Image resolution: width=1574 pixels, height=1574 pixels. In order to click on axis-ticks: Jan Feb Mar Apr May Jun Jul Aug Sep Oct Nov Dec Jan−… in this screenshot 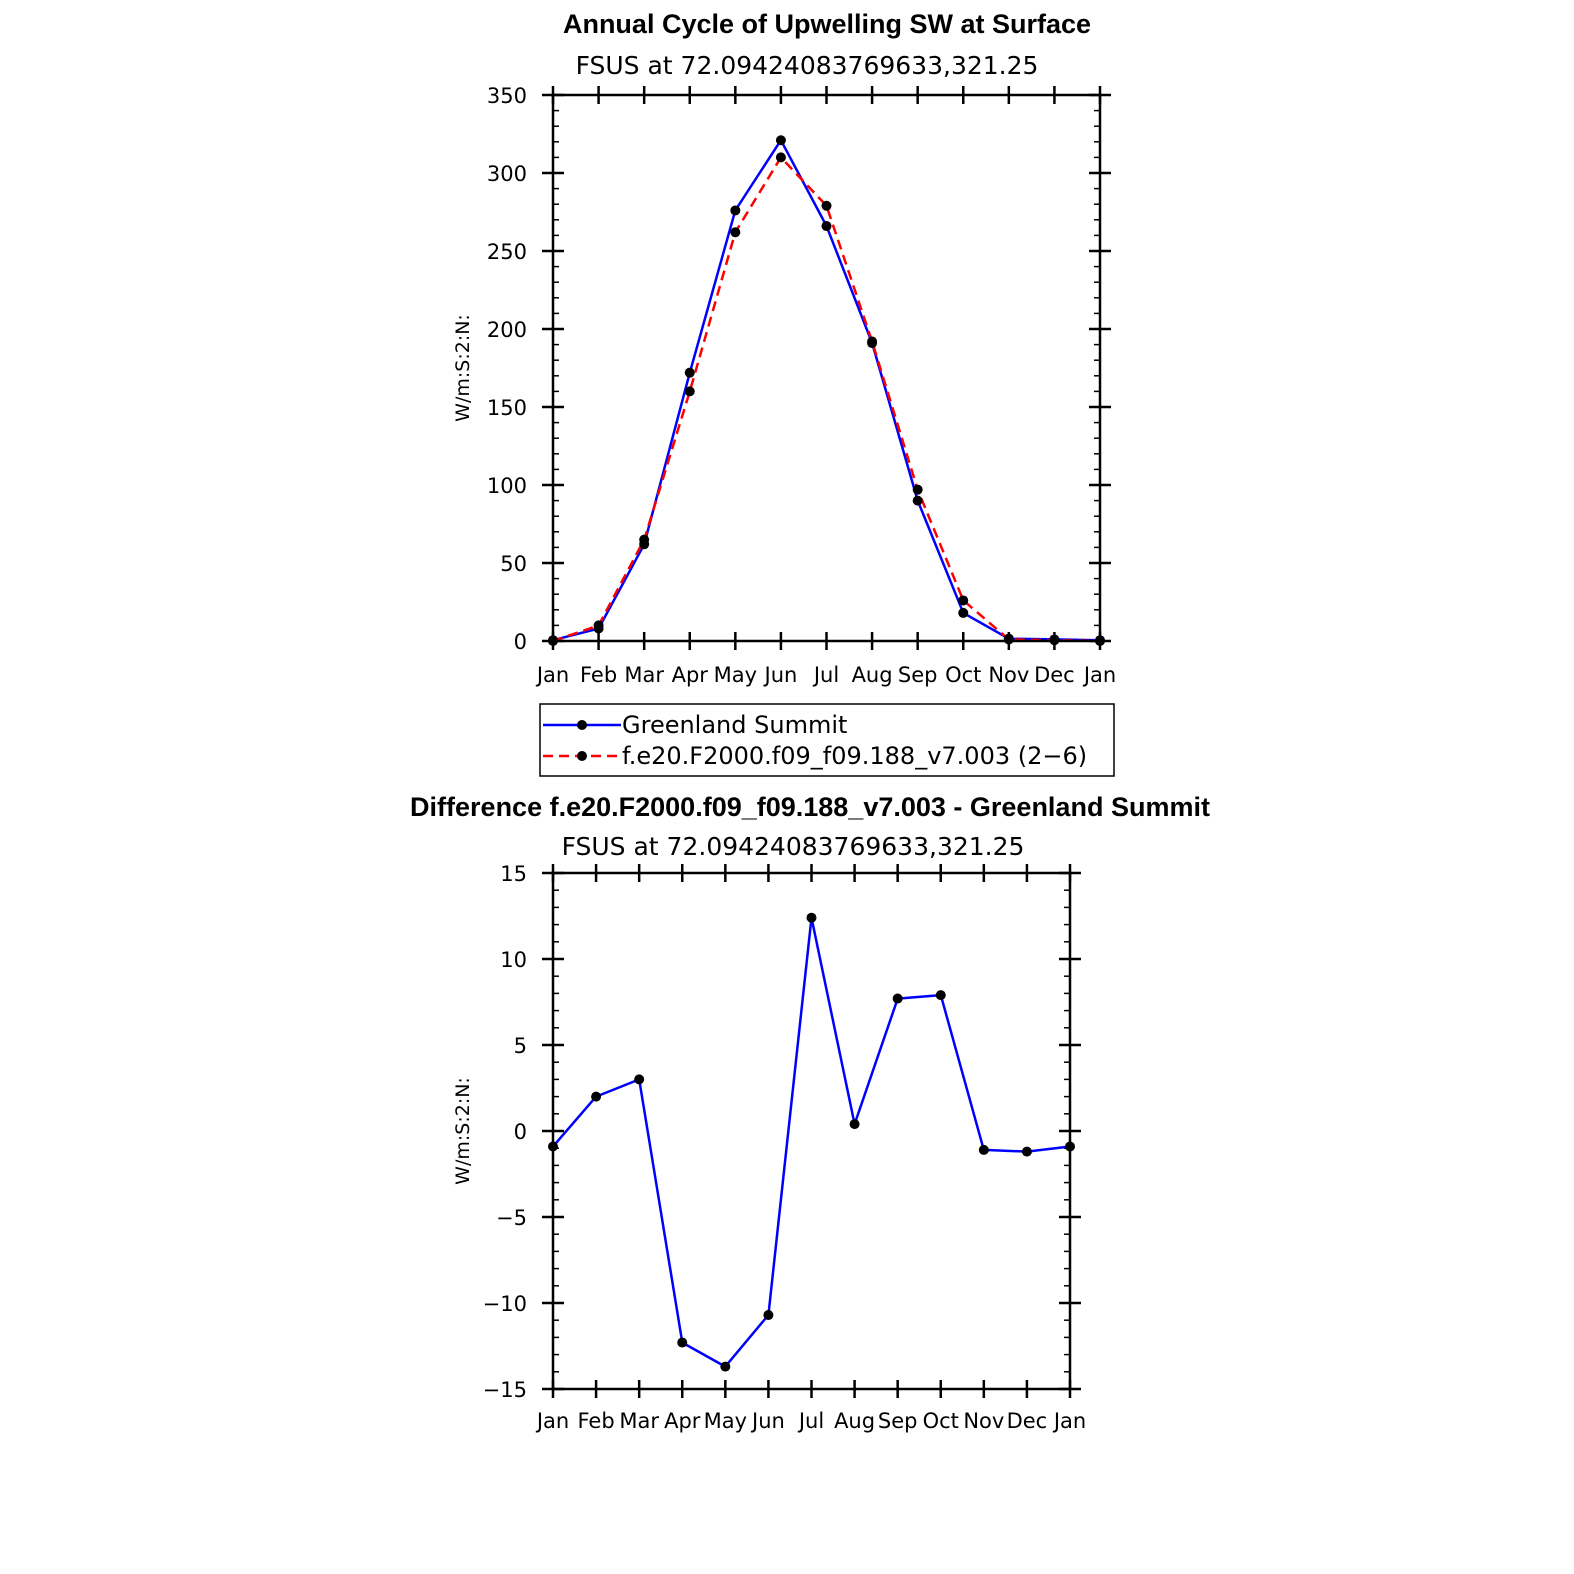, I will do `click(785, 1147)`.